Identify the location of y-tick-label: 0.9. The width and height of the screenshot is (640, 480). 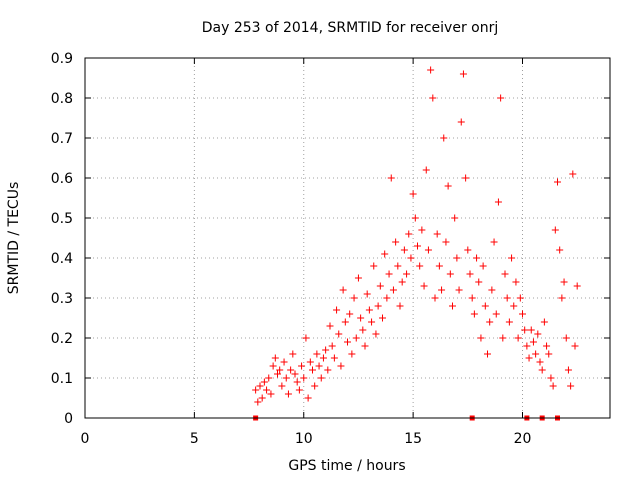
(62, 59).